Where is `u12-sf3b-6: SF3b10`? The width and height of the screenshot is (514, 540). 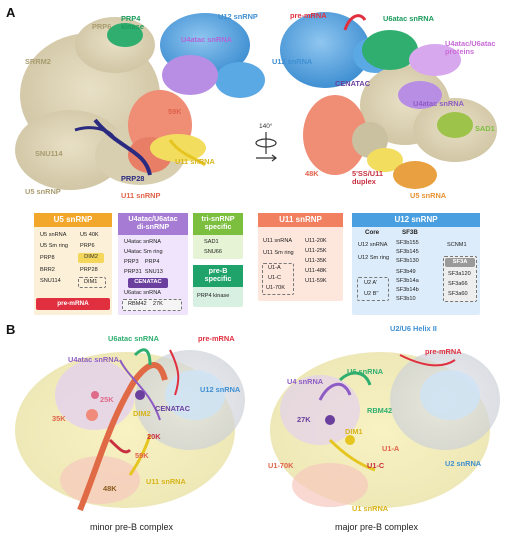
u12-sf3b-6: SF3b10 is located at coordinates (406, 299).